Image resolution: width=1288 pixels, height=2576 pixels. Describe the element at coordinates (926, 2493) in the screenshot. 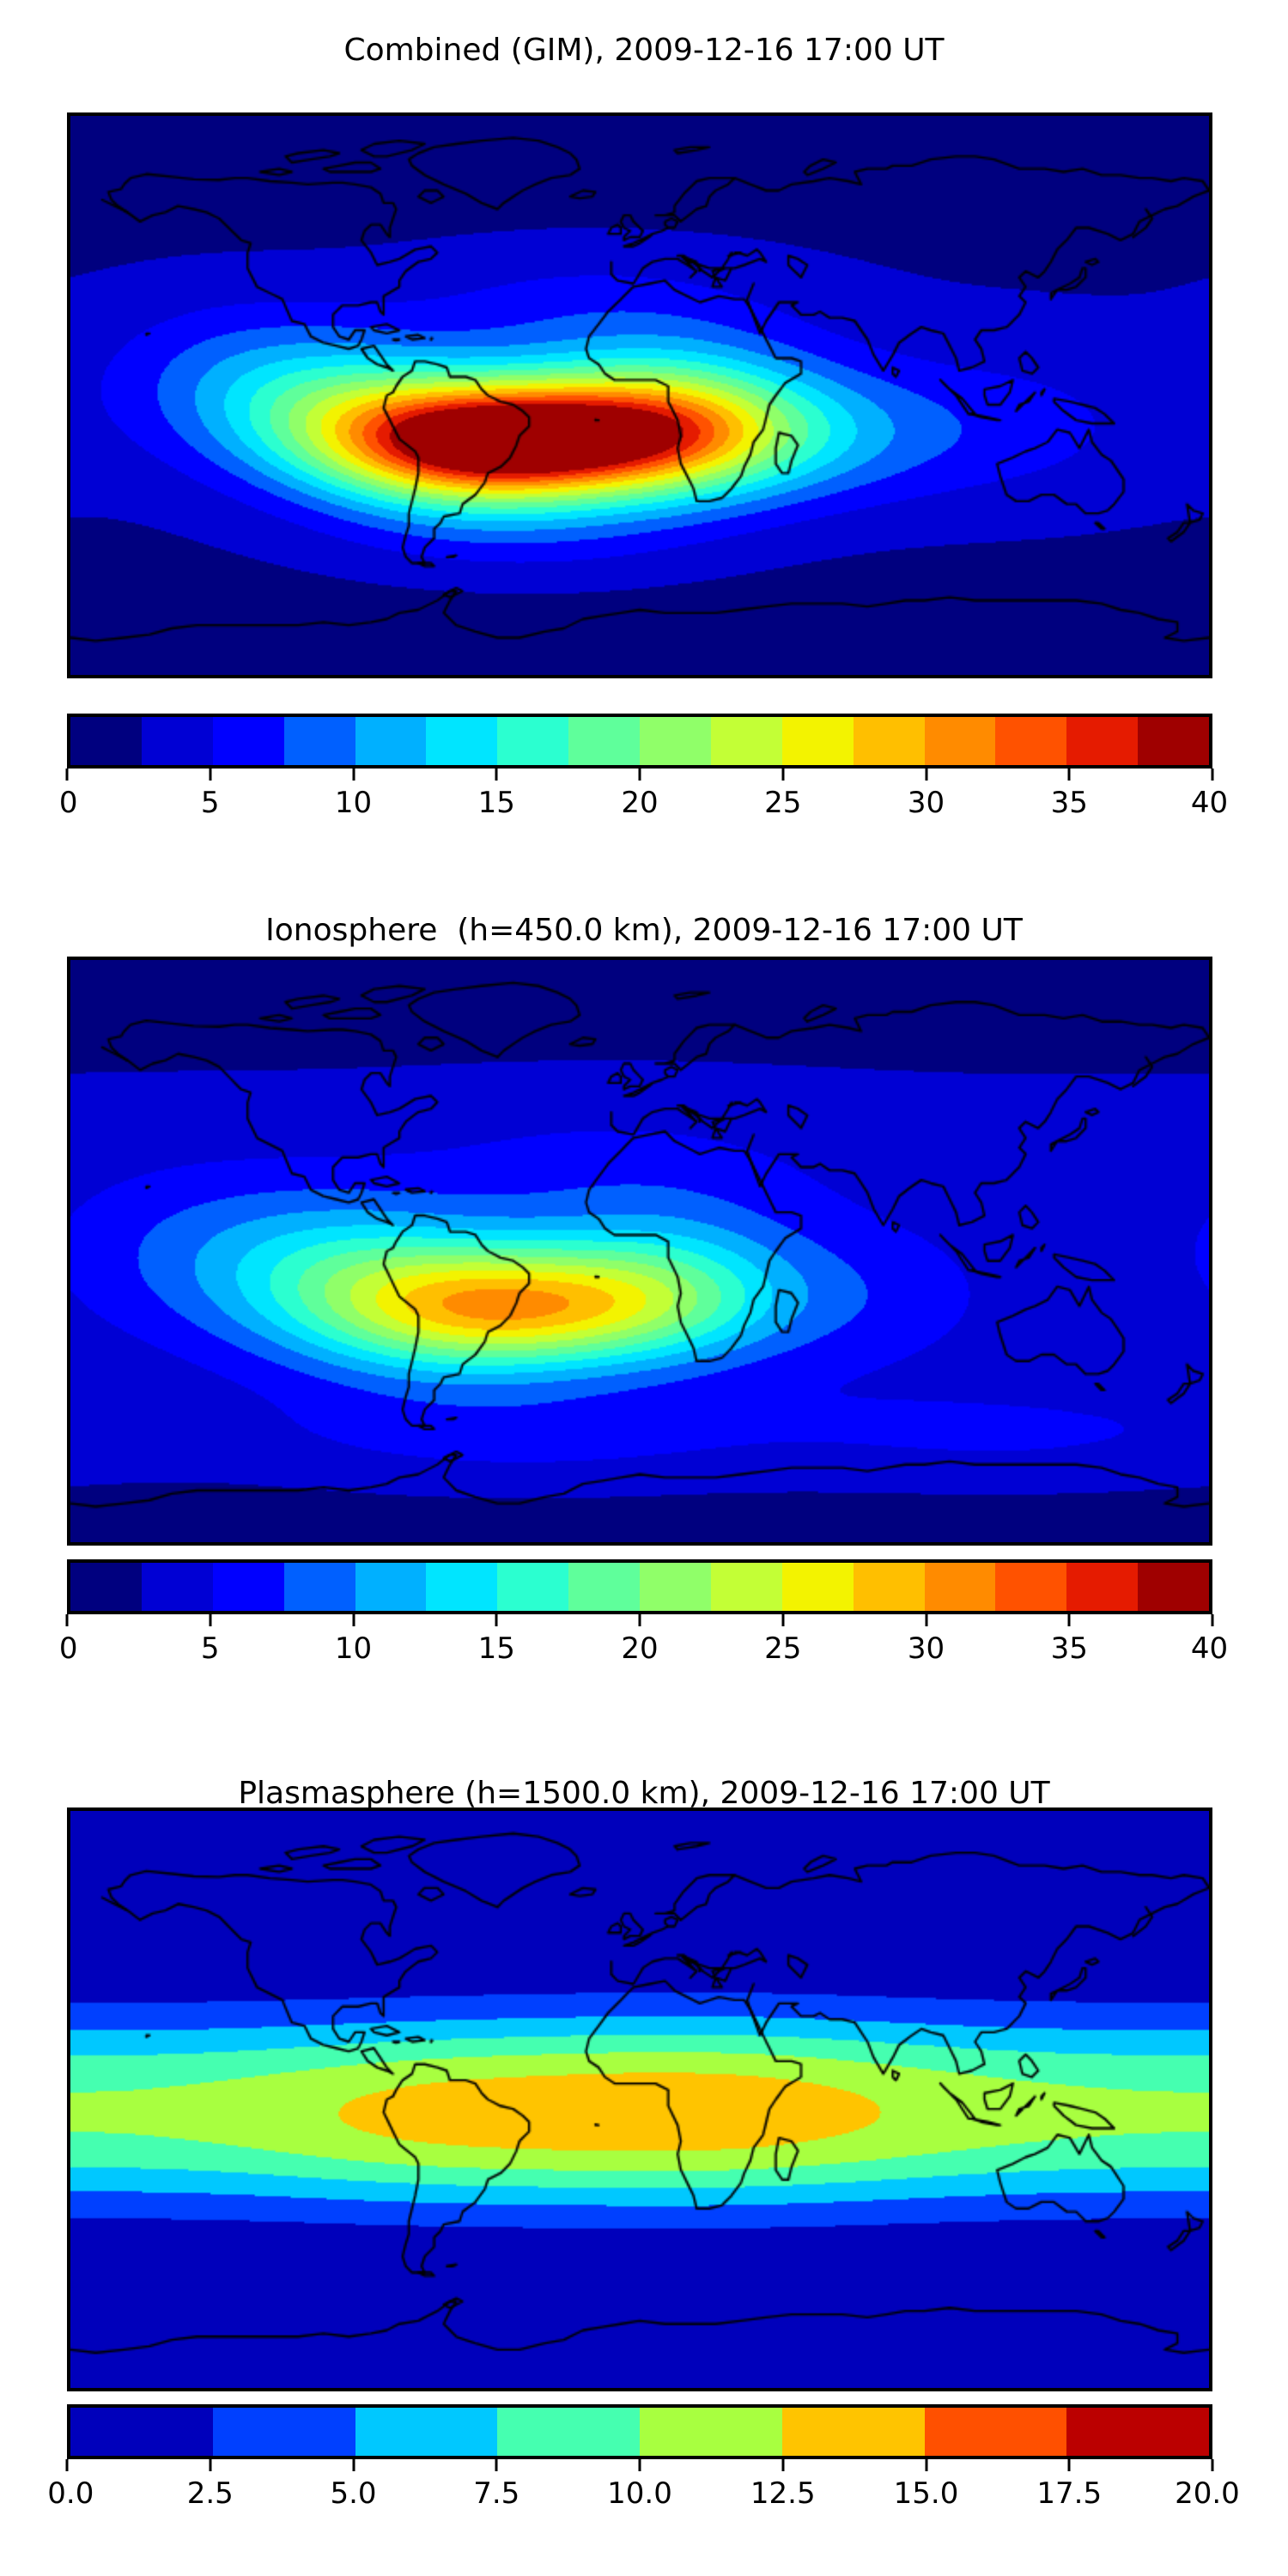

I see `colorbar-tick-label: 15.0` at that location.